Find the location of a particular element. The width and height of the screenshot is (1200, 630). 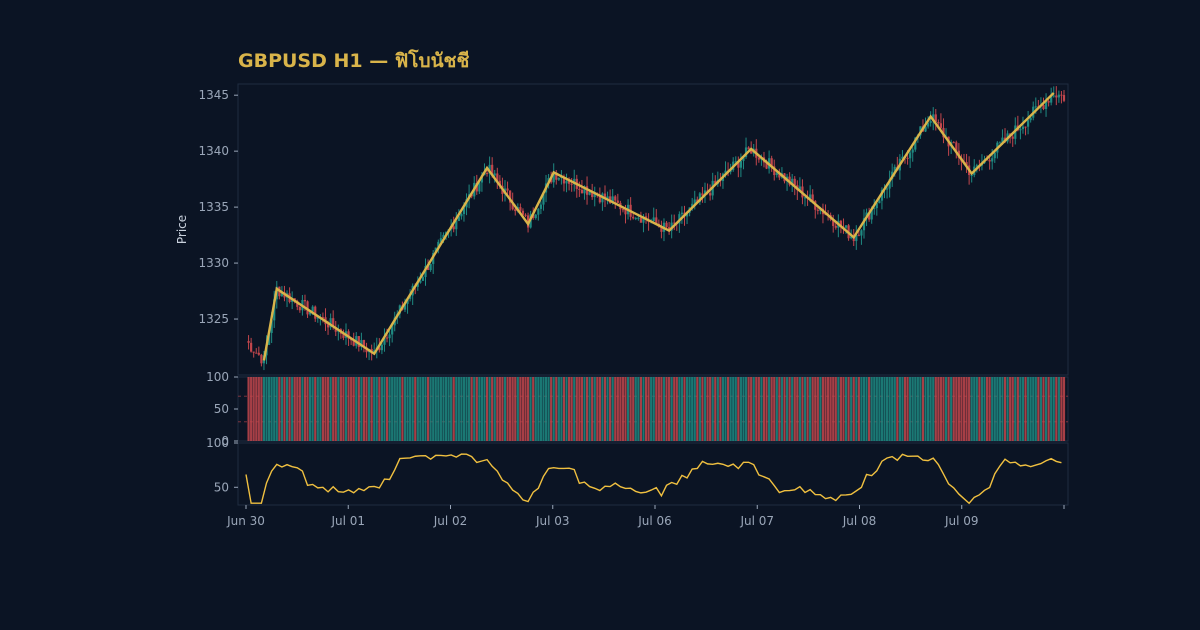

x-tick-label: Jul 07 is located at coordinates (756, 521).